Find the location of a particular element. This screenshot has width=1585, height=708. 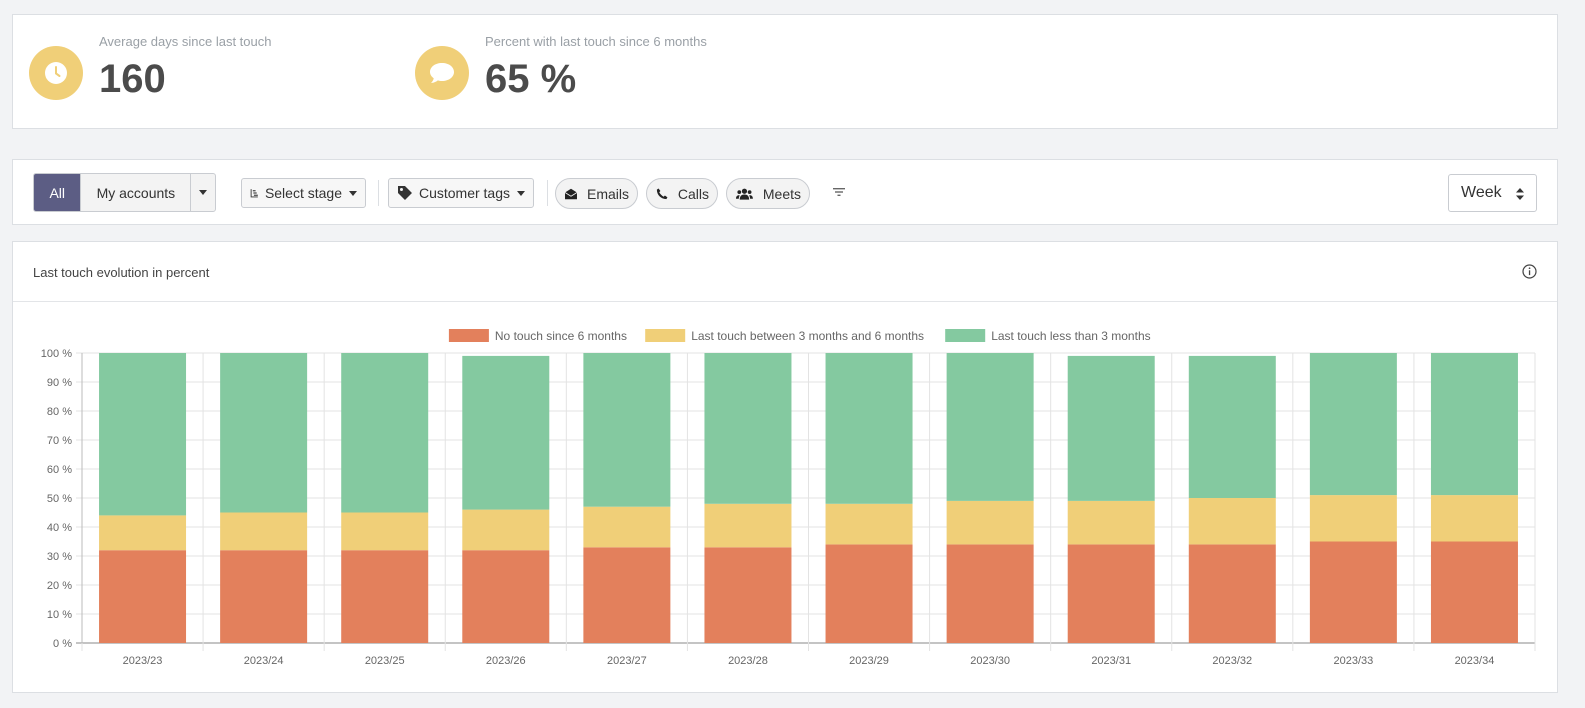

users-icon is located at coordinates (744, 194).